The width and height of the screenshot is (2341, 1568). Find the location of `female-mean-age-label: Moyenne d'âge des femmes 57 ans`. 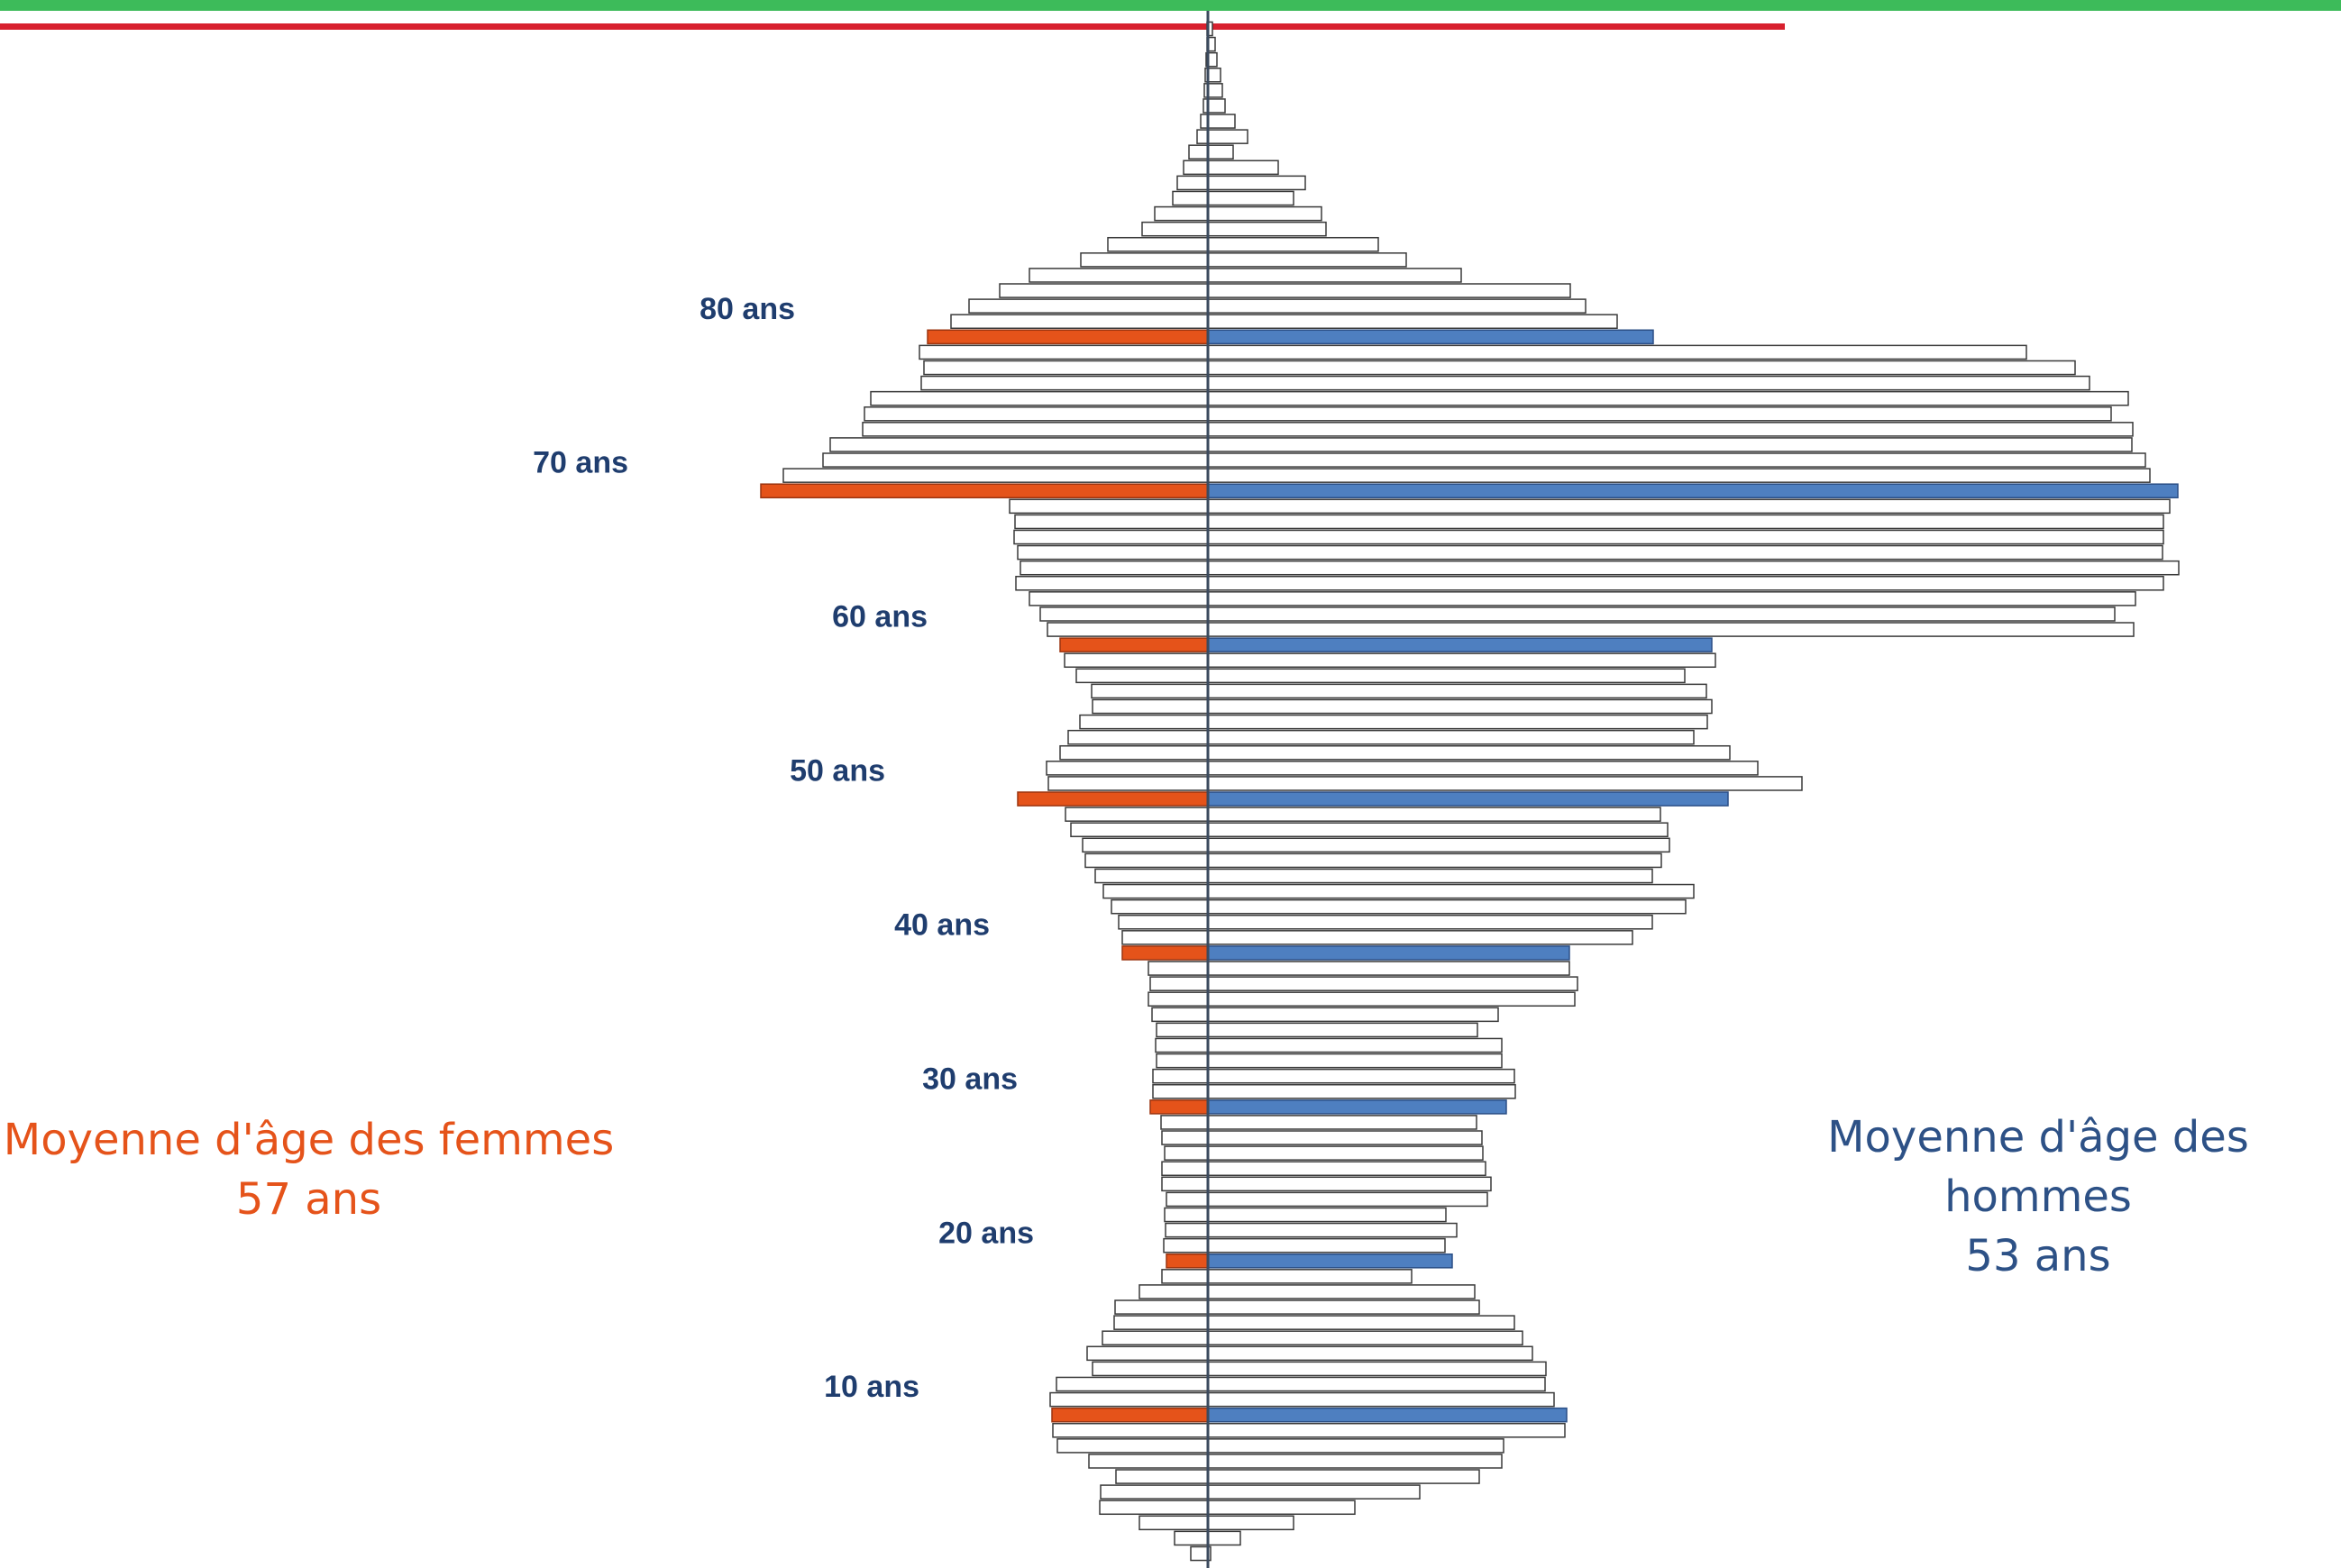

female-mean-age-label: Moyenne d'âge des femmes 57 ans is located at coordinates (308, 1169).